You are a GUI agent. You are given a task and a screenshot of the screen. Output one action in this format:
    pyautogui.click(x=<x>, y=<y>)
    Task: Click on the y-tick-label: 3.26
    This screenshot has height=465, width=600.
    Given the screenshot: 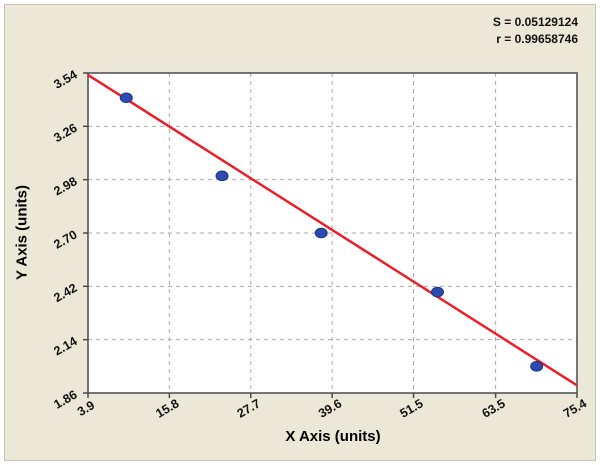 What is the action you would take?
    pyautogui.click(x=65, y=133)
    